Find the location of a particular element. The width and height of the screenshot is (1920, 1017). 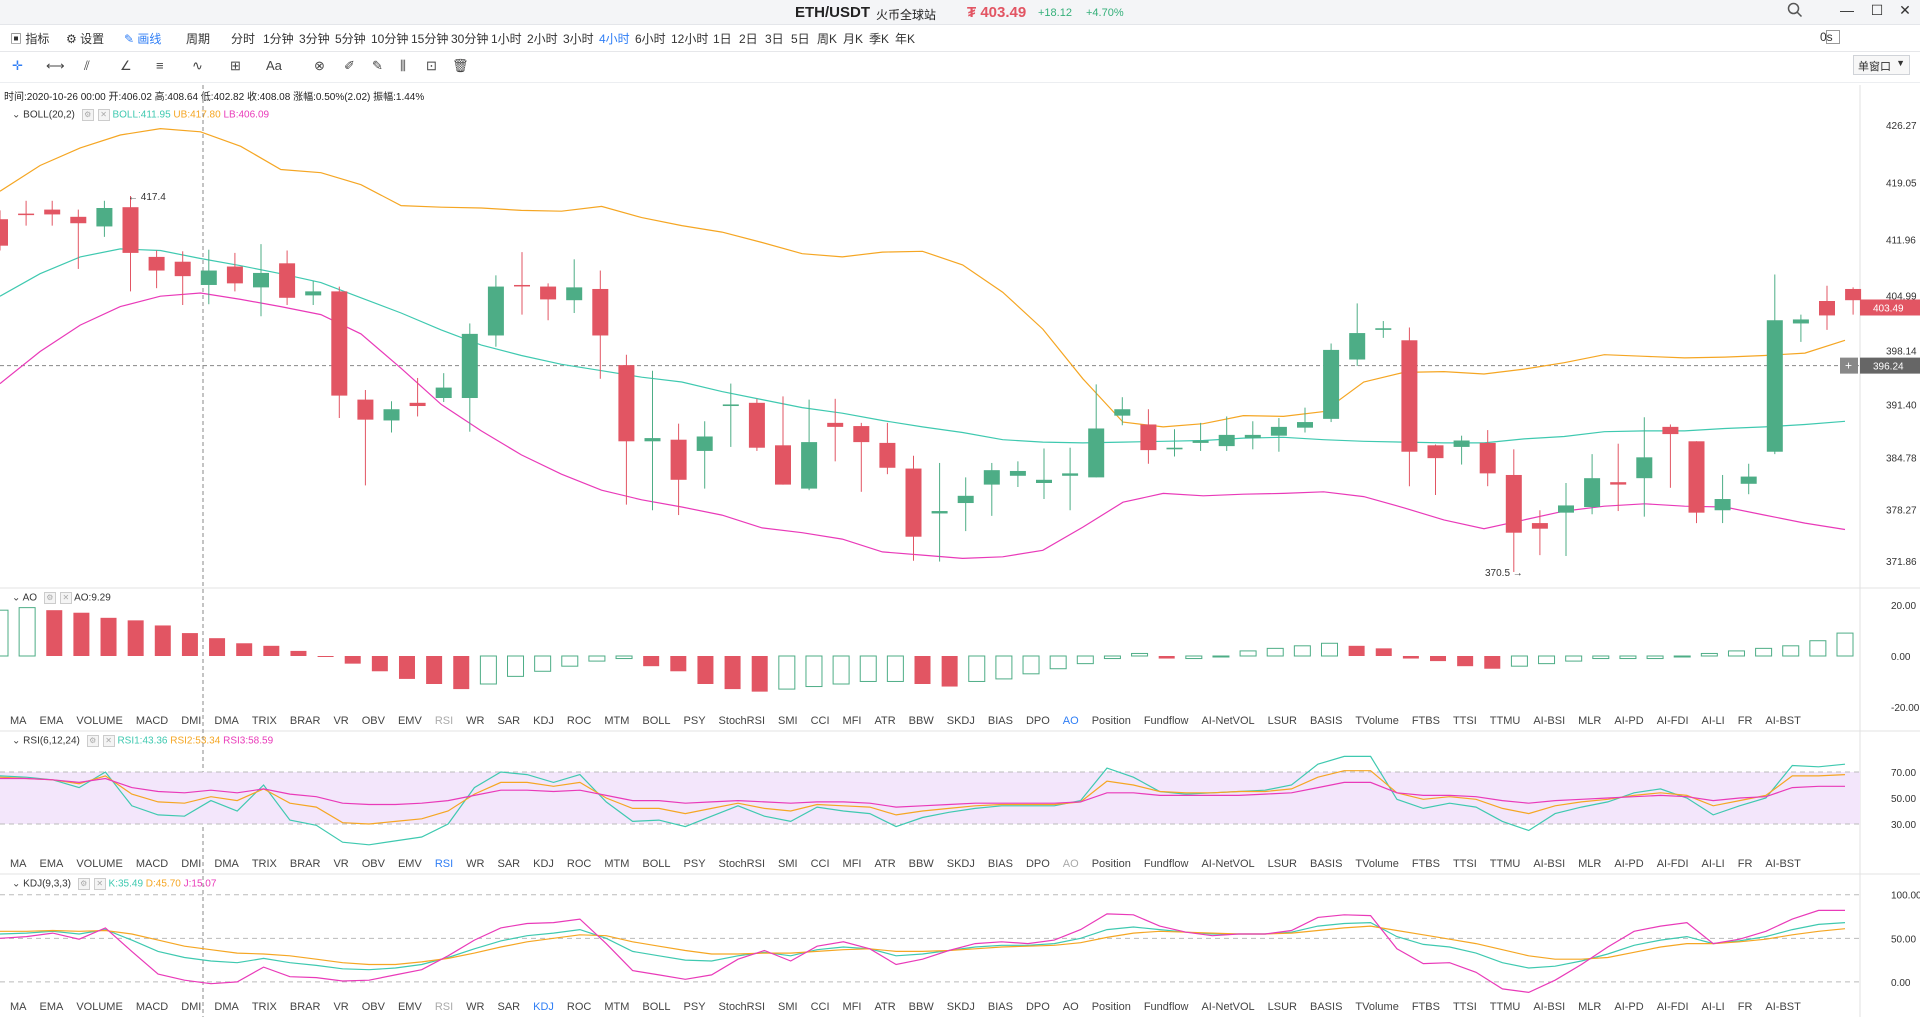

timeframe-7: 1小时 is located at coordinates (506, 39).